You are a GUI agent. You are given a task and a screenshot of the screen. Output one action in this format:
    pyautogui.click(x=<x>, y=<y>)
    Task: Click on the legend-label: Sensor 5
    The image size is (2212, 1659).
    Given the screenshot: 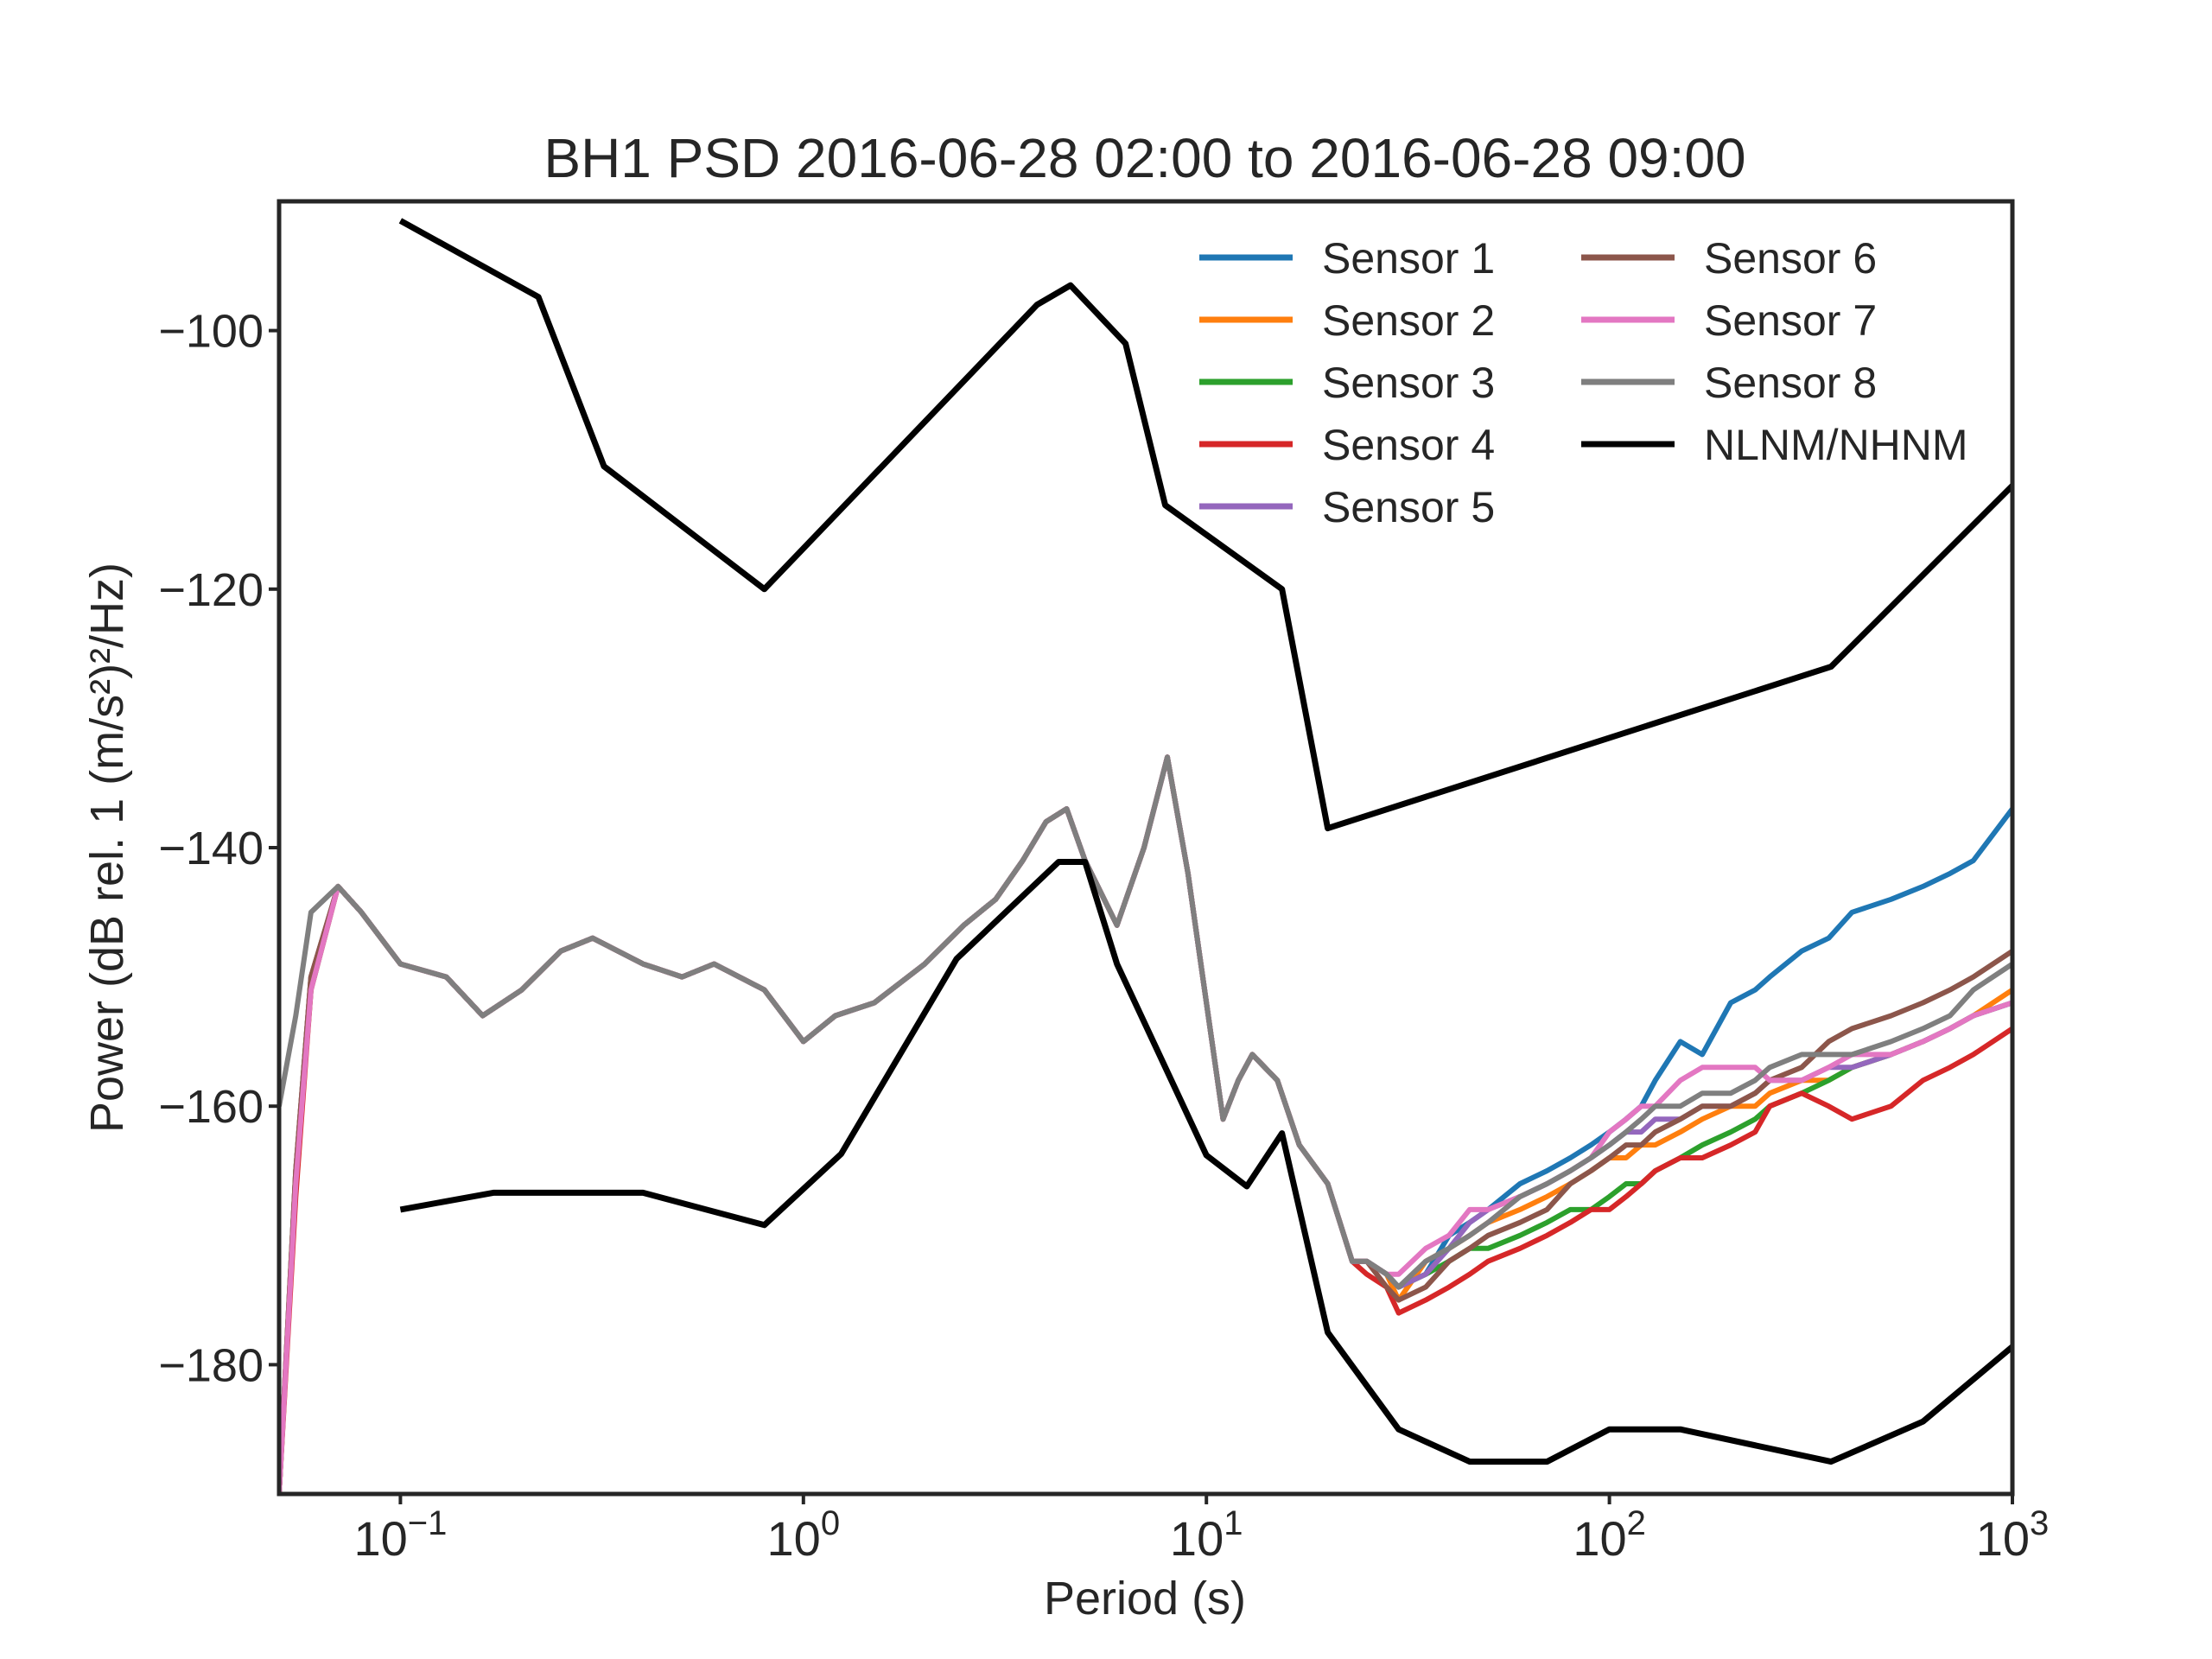 What is the action you would take?
    pyautogui.click(x=1408, y=507)
    